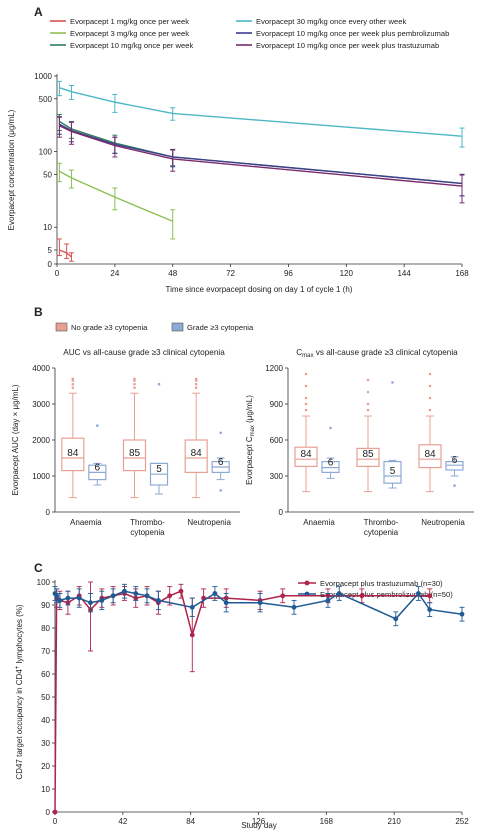 Image resolution: width=491 pixels, height=838 pixels. Describe the element at coordinates (45, 789) in the screenshot. I see `y-tick-label: 10` at that location.